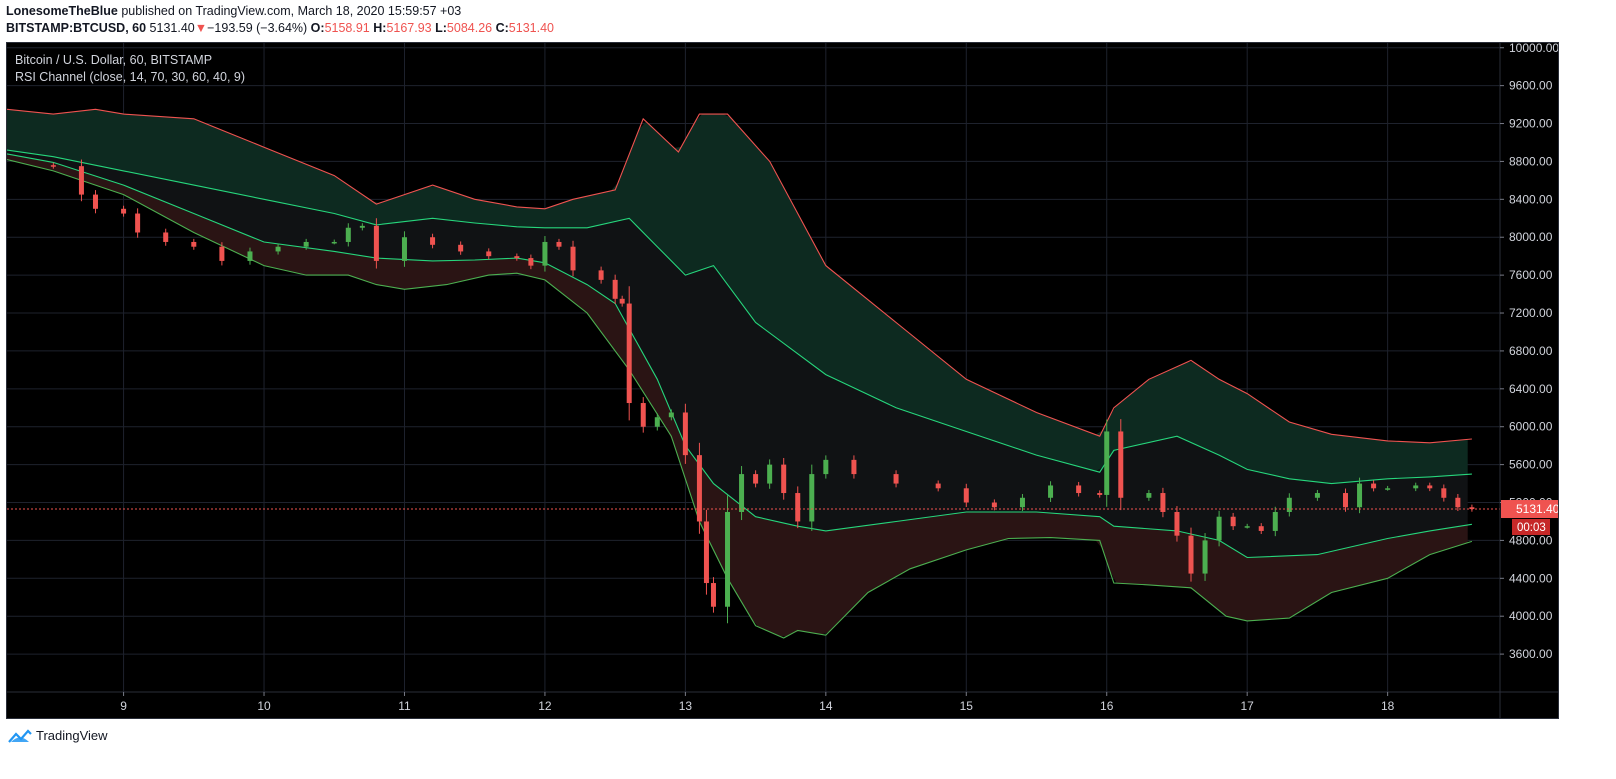  I want to click on low-value: 5084.26, so click(469, 28).